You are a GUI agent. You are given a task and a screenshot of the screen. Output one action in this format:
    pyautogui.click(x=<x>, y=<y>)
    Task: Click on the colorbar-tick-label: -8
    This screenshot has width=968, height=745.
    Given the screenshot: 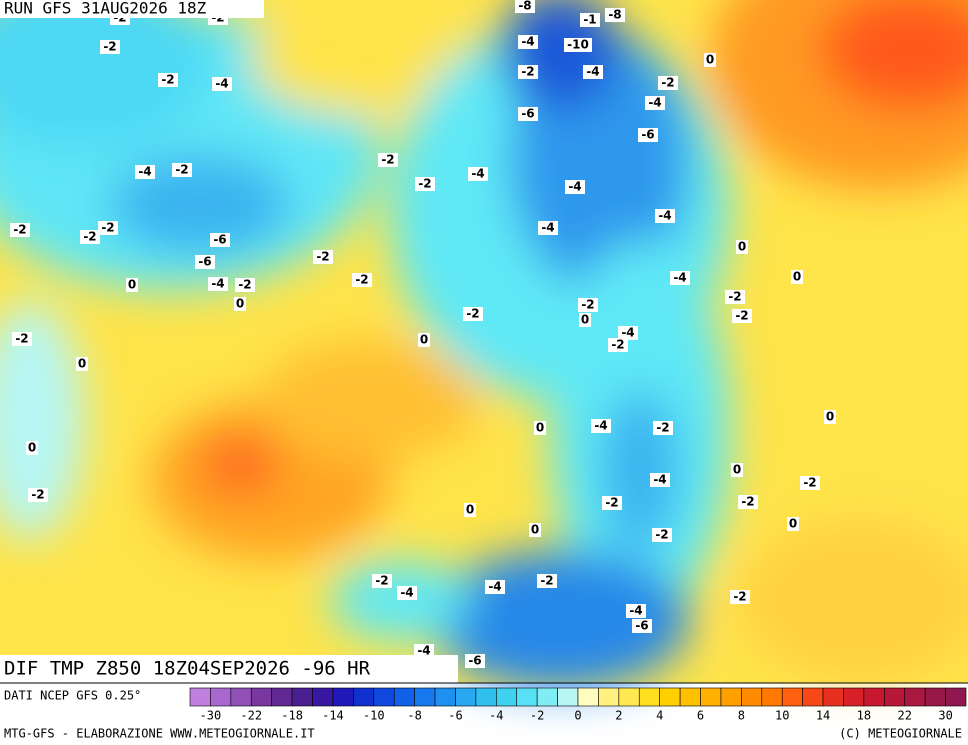 What is the action you would take?
    pyautogui.click(x=414, y=716)
    